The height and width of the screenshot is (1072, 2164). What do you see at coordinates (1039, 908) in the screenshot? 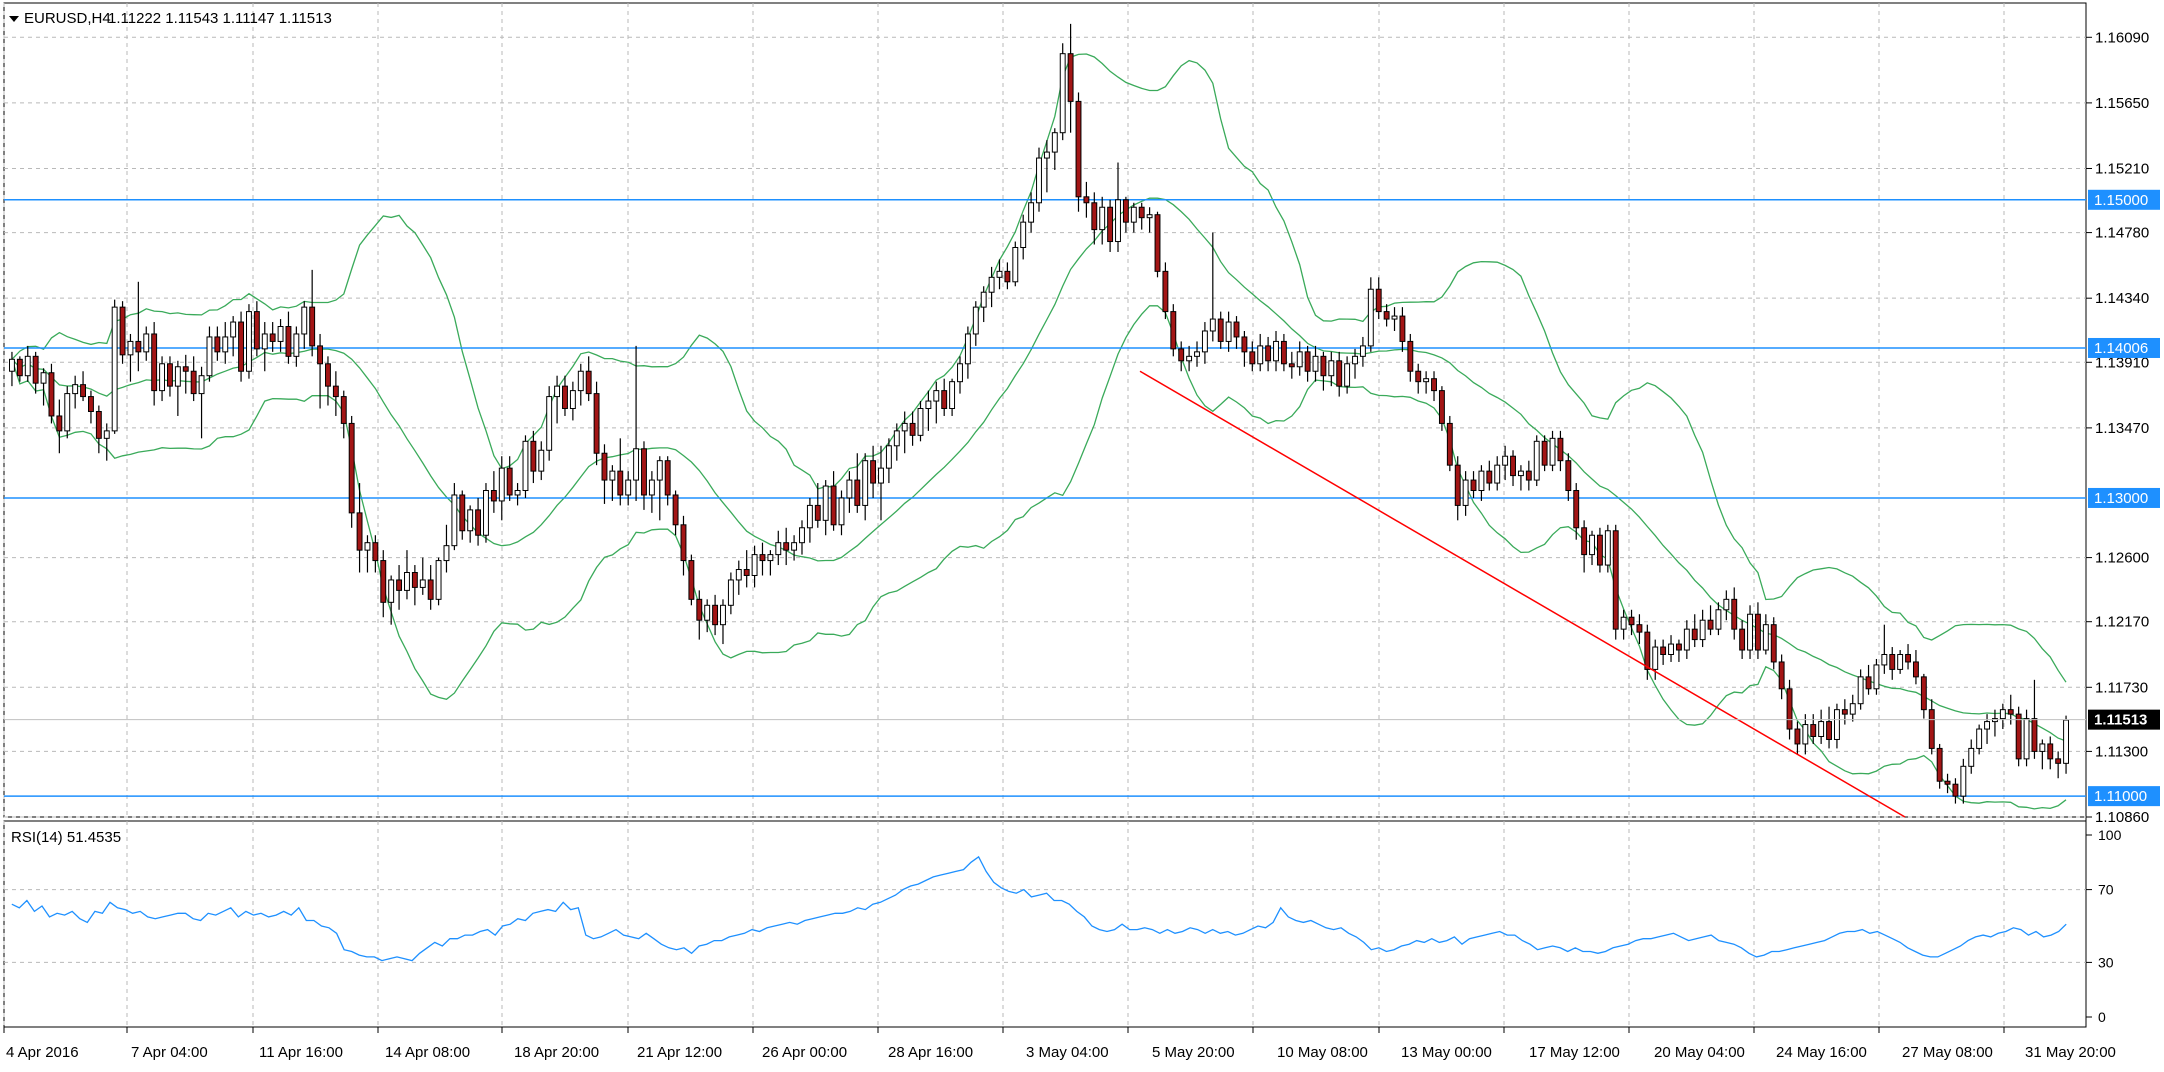
I see `rsi-line` at bounding box center [1039, 908].